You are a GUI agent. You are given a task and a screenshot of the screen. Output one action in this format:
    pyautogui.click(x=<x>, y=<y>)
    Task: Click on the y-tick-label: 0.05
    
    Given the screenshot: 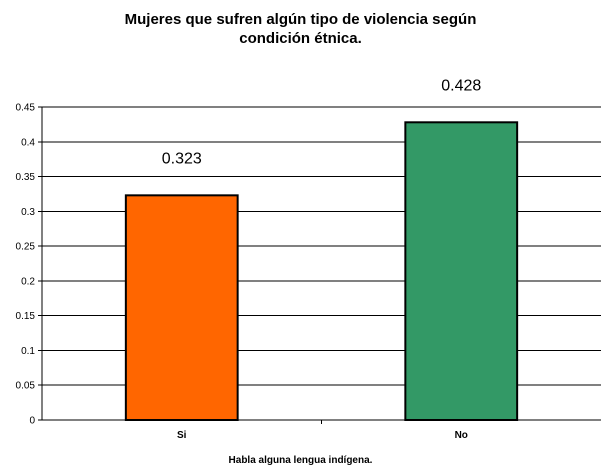 What is the action you would take?
    pyautogui.click(x=26, y=386)
    